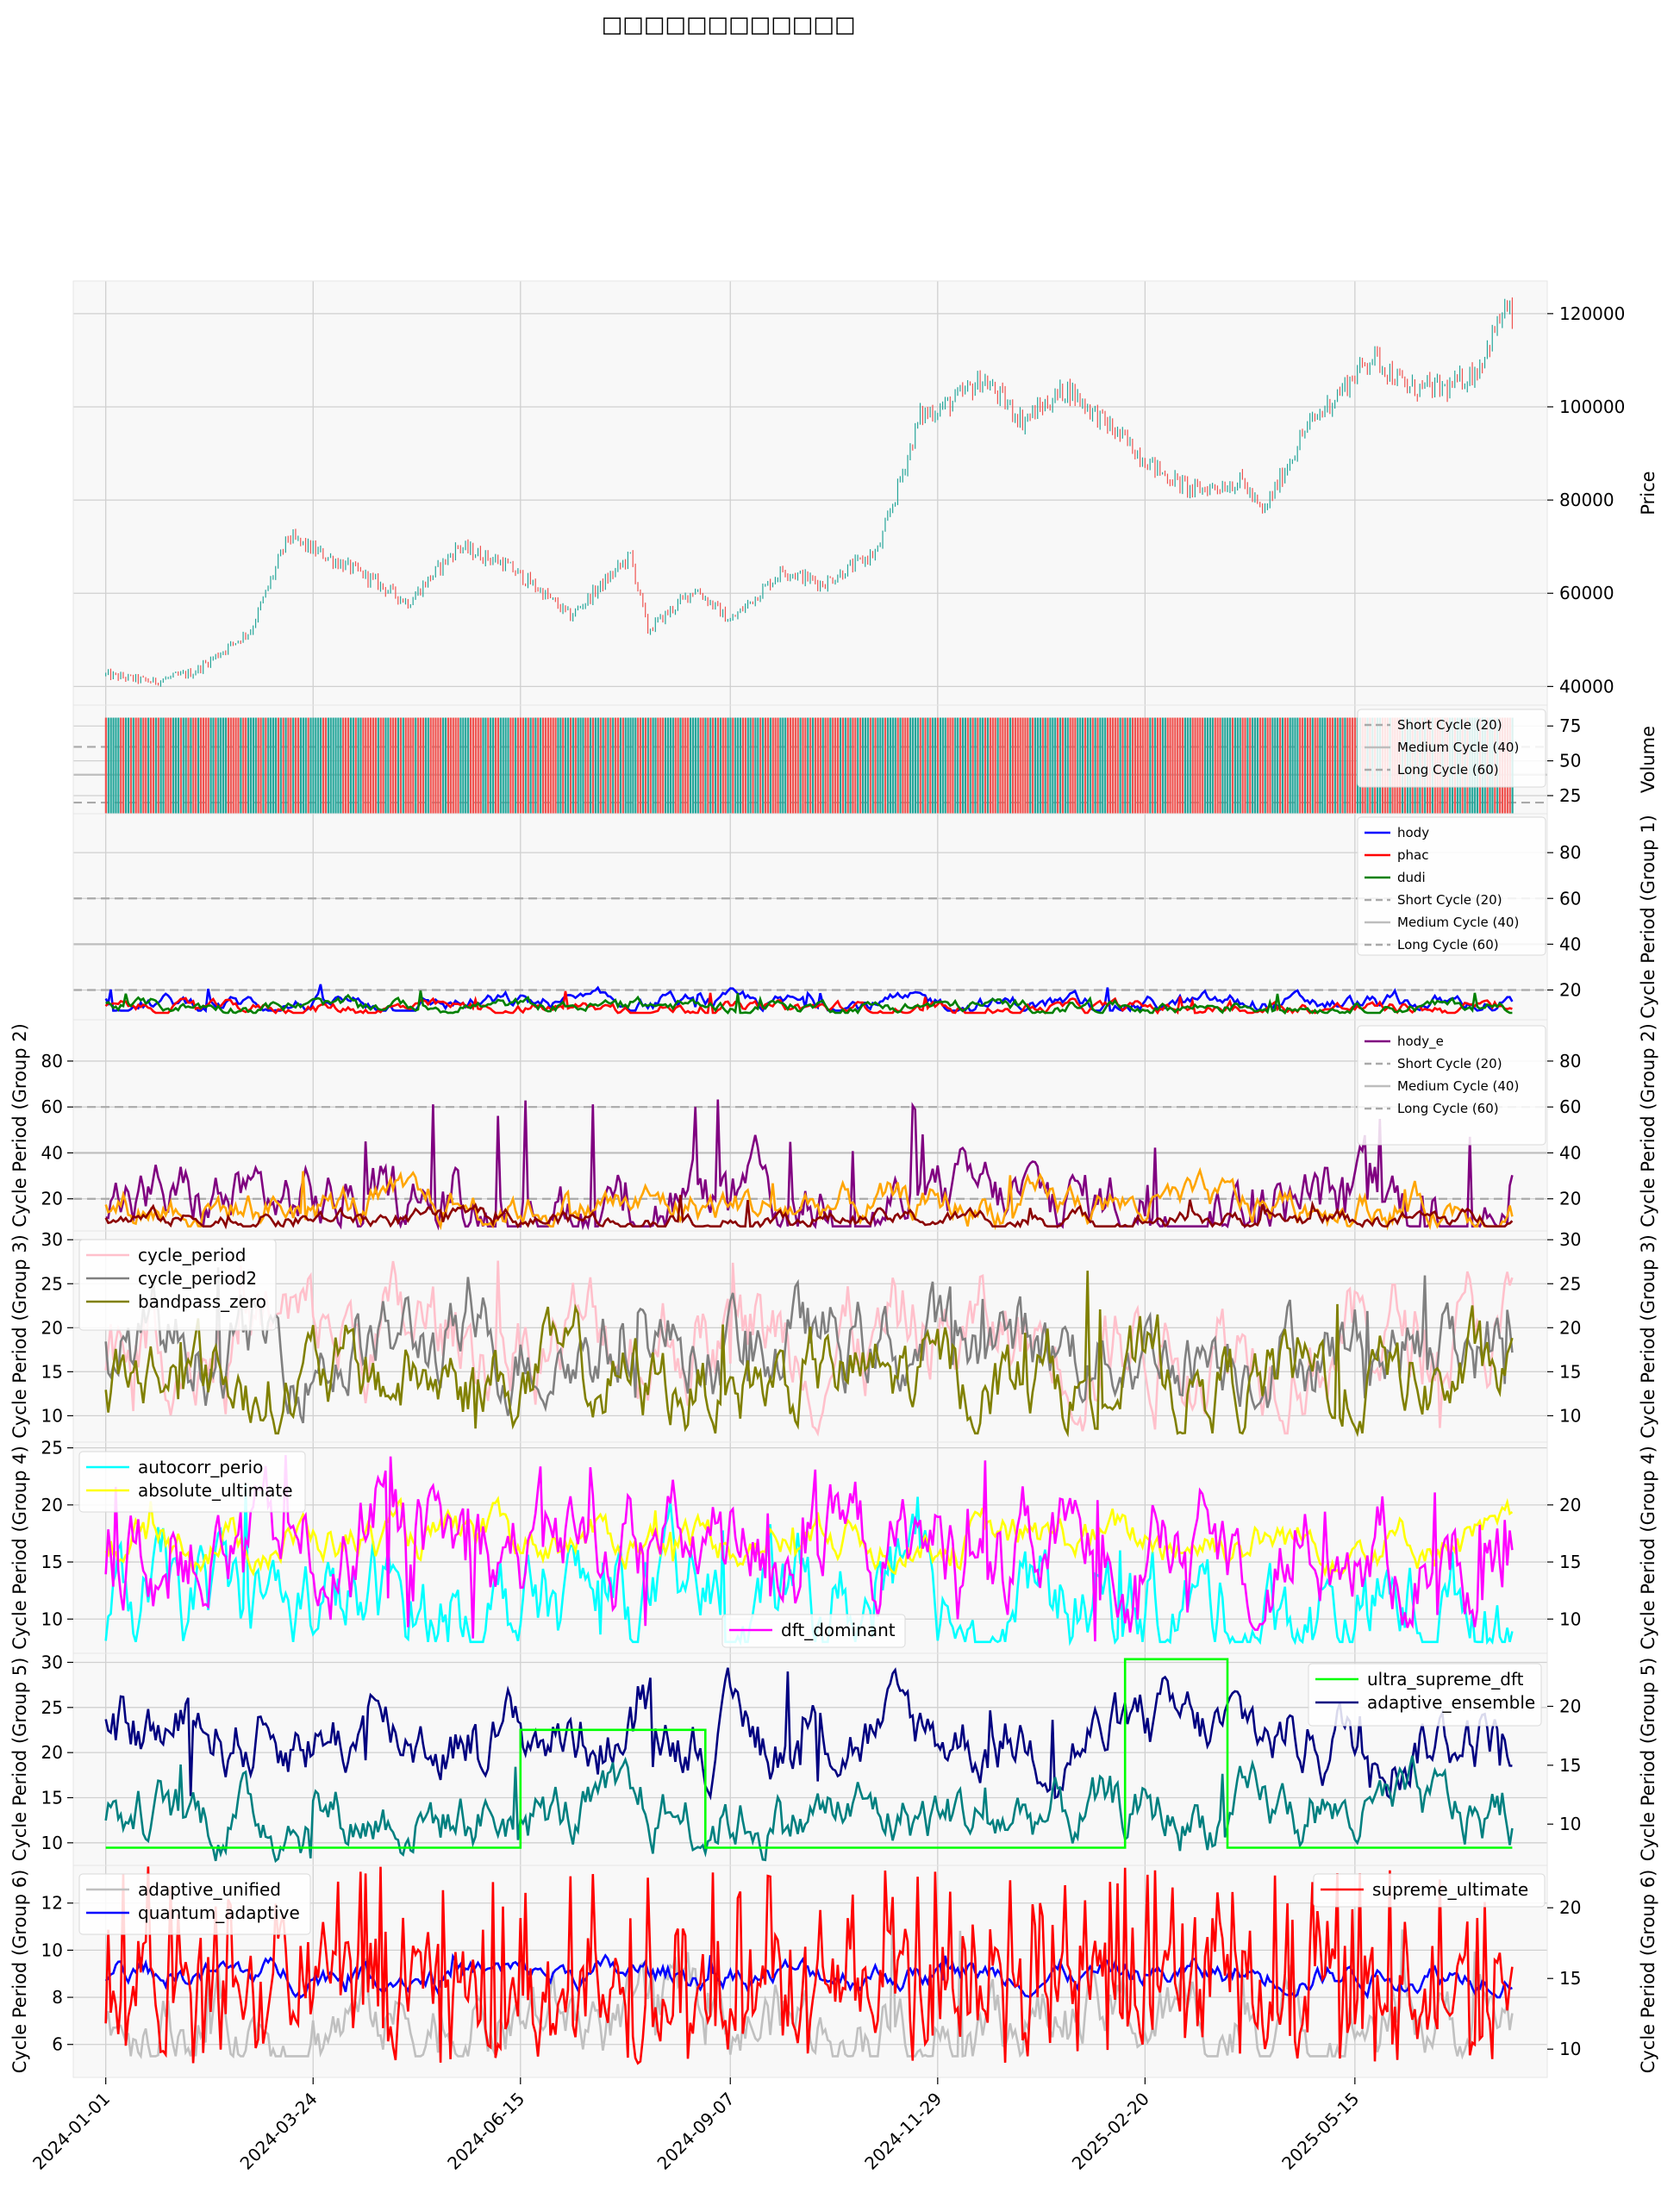 This screenshot has height=2205, width=1680. What do you see at coordinates (808, 1734) in the screenshot?
I see `series-line` at bounding box center [808, 1734].